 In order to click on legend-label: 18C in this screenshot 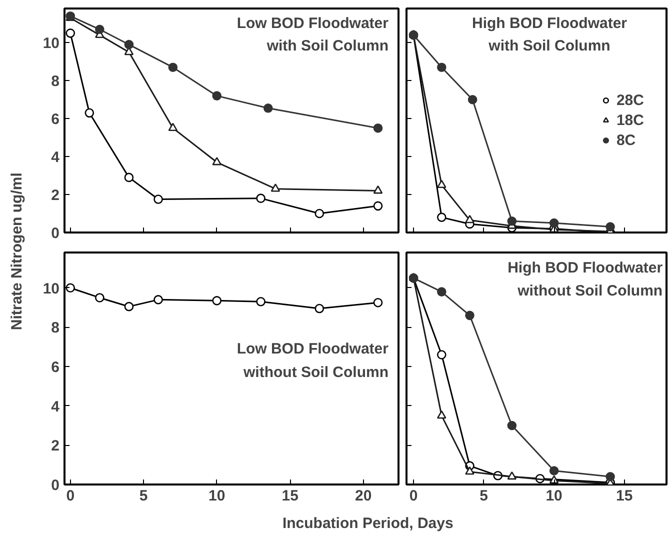, I will do `click(630, 120)`.